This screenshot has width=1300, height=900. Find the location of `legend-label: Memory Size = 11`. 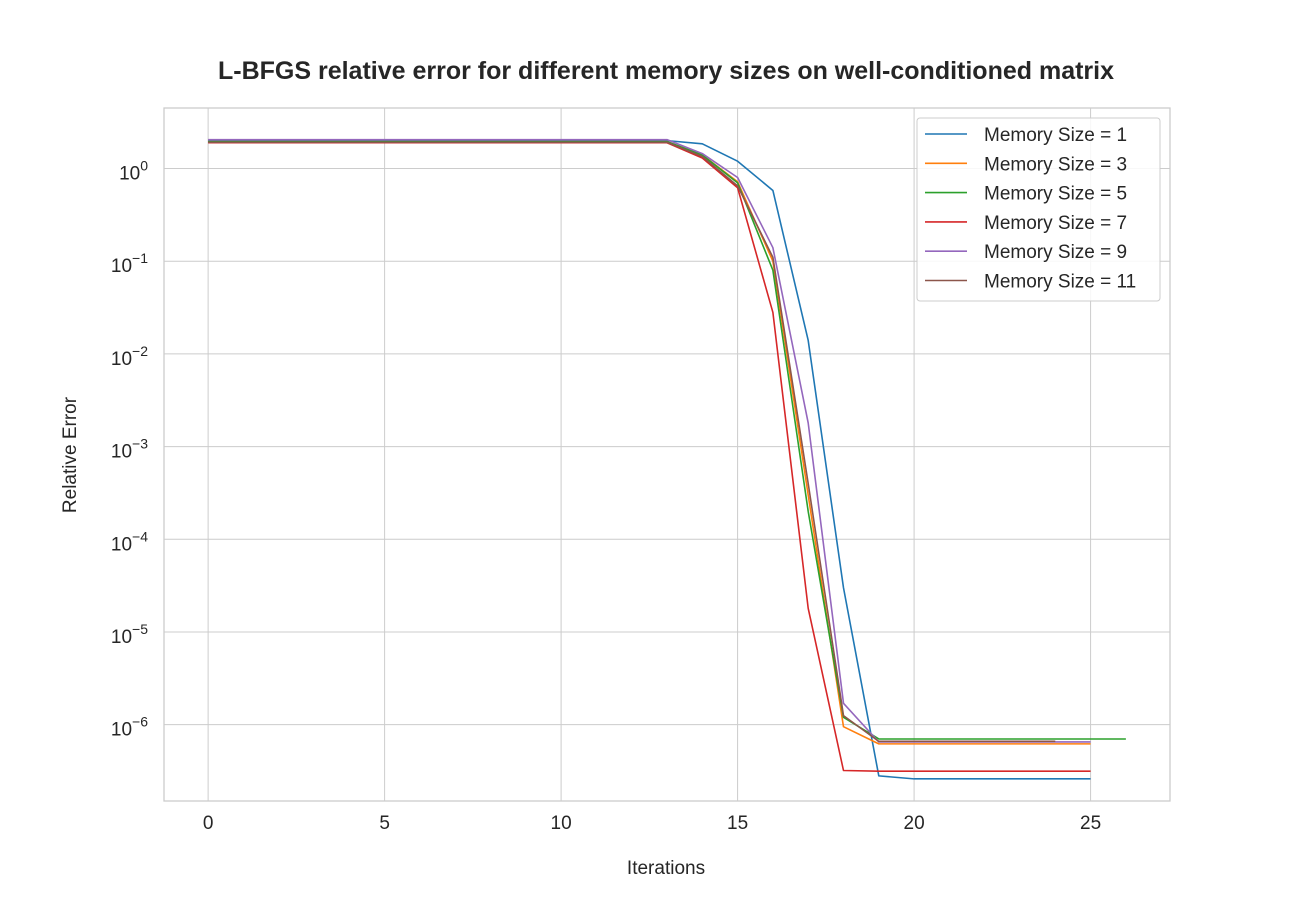

legend-label: Memory Size = 11 is located at coordinates (1060, 282).